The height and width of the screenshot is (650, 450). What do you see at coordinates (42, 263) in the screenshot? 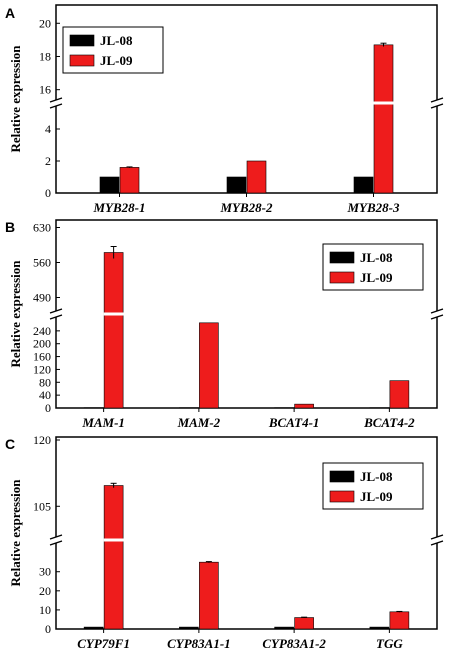
I see `y-tick-label: 560` at bounding box center [42, 263].